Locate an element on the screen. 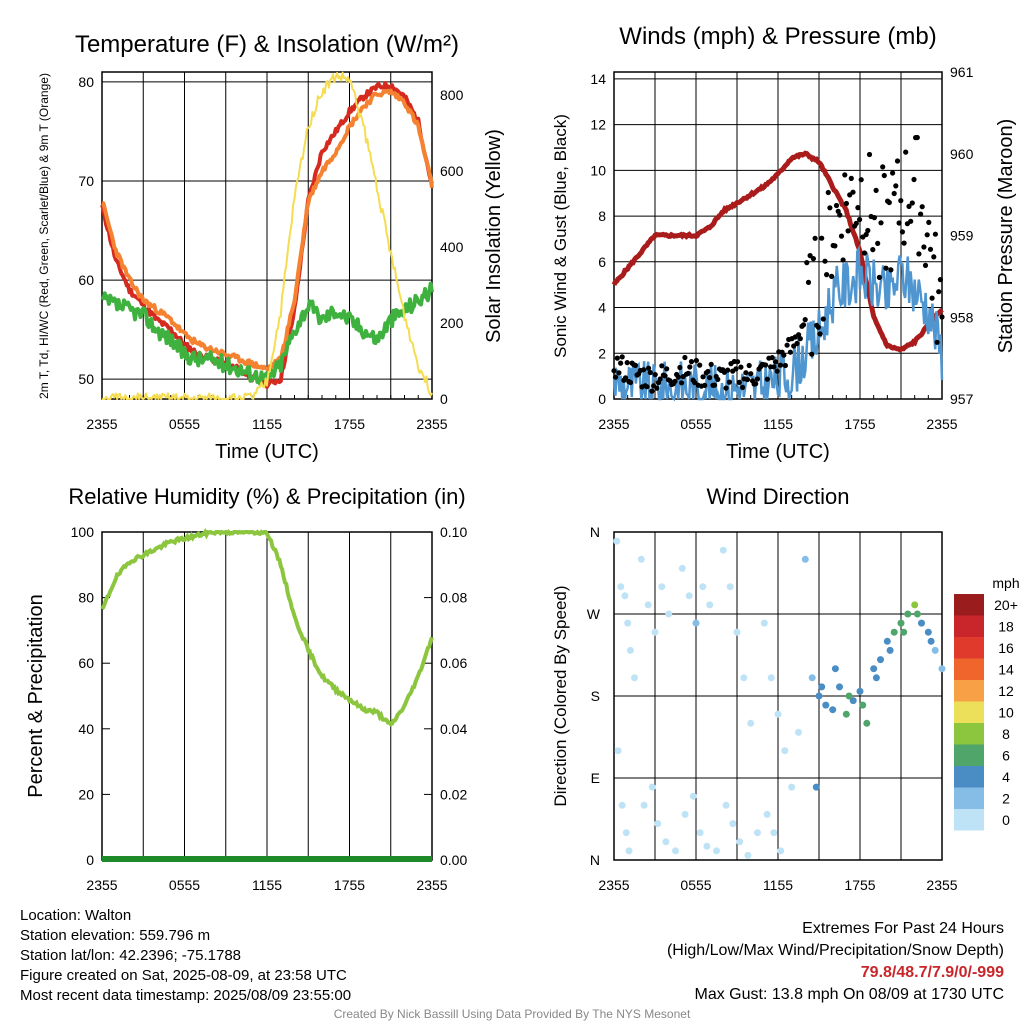 This screenshot has width=1024, height=1024. y2-tick-label: 0.10 is located at coordinates (453, 532).